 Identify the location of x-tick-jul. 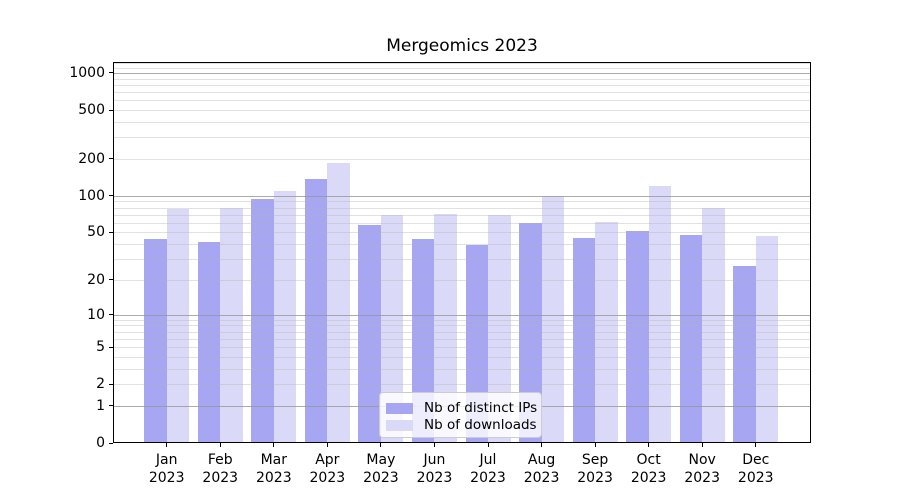
(488, 445).